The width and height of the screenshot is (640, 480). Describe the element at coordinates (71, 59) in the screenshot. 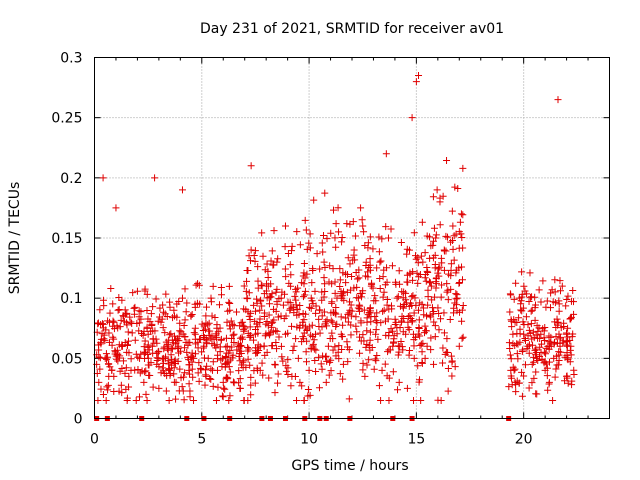

I see `y-tick-label: 0.3` at that location.